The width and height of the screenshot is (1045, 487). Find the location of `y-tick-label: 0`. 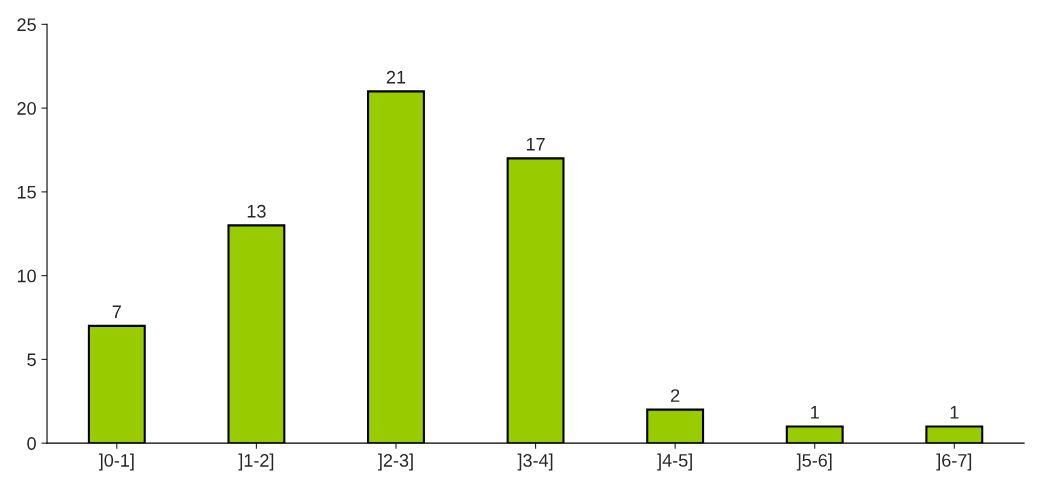

y-tick-label: 0 is located at coordinates (31, 443).